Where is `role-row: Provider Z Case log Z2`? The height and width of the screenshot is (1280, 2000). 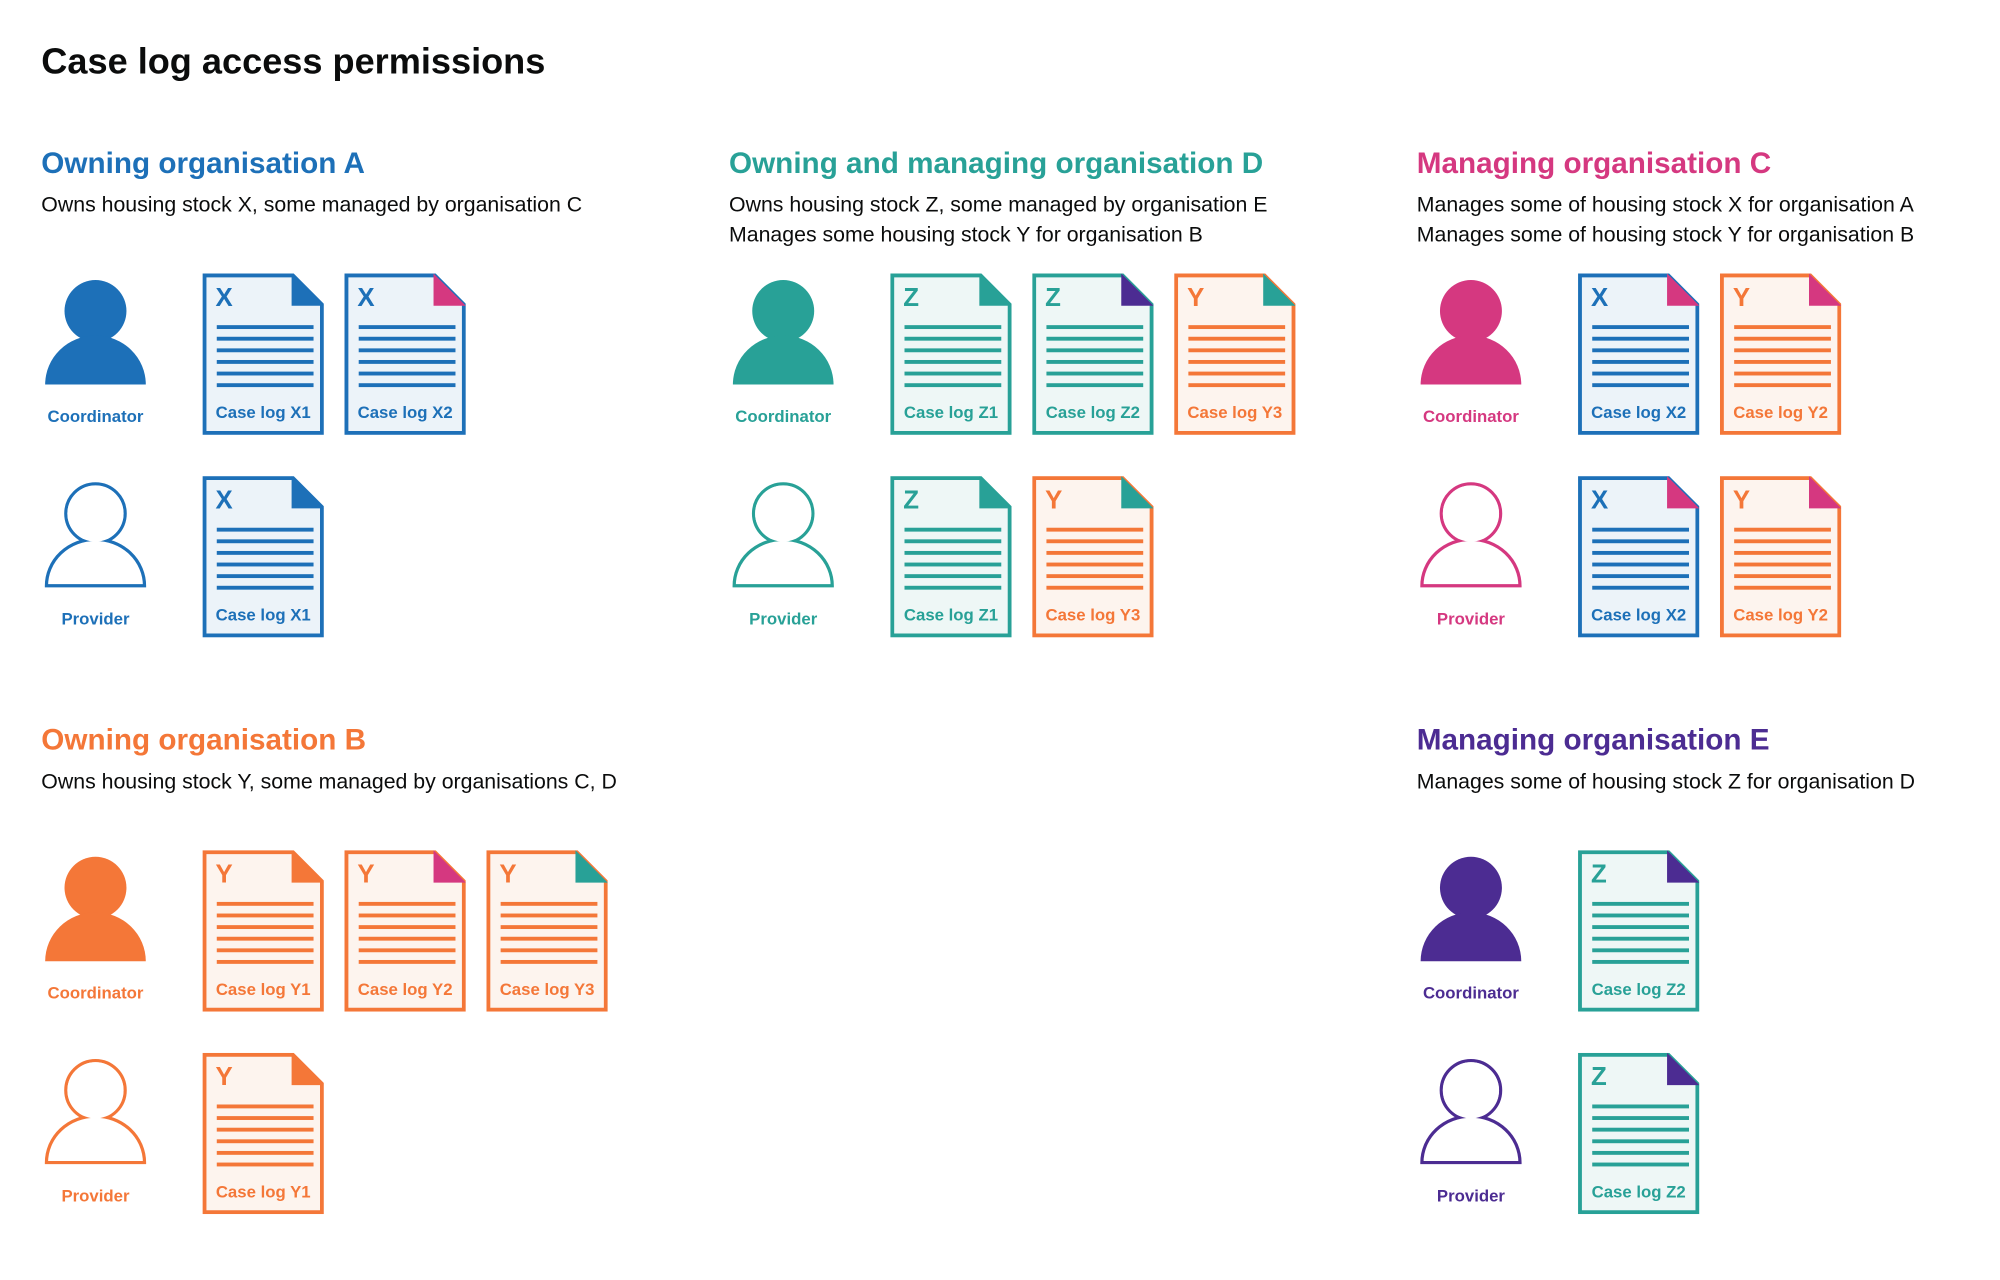 role-row: Provider Z Case log Z2 is located at coordinates (1708, 1135).